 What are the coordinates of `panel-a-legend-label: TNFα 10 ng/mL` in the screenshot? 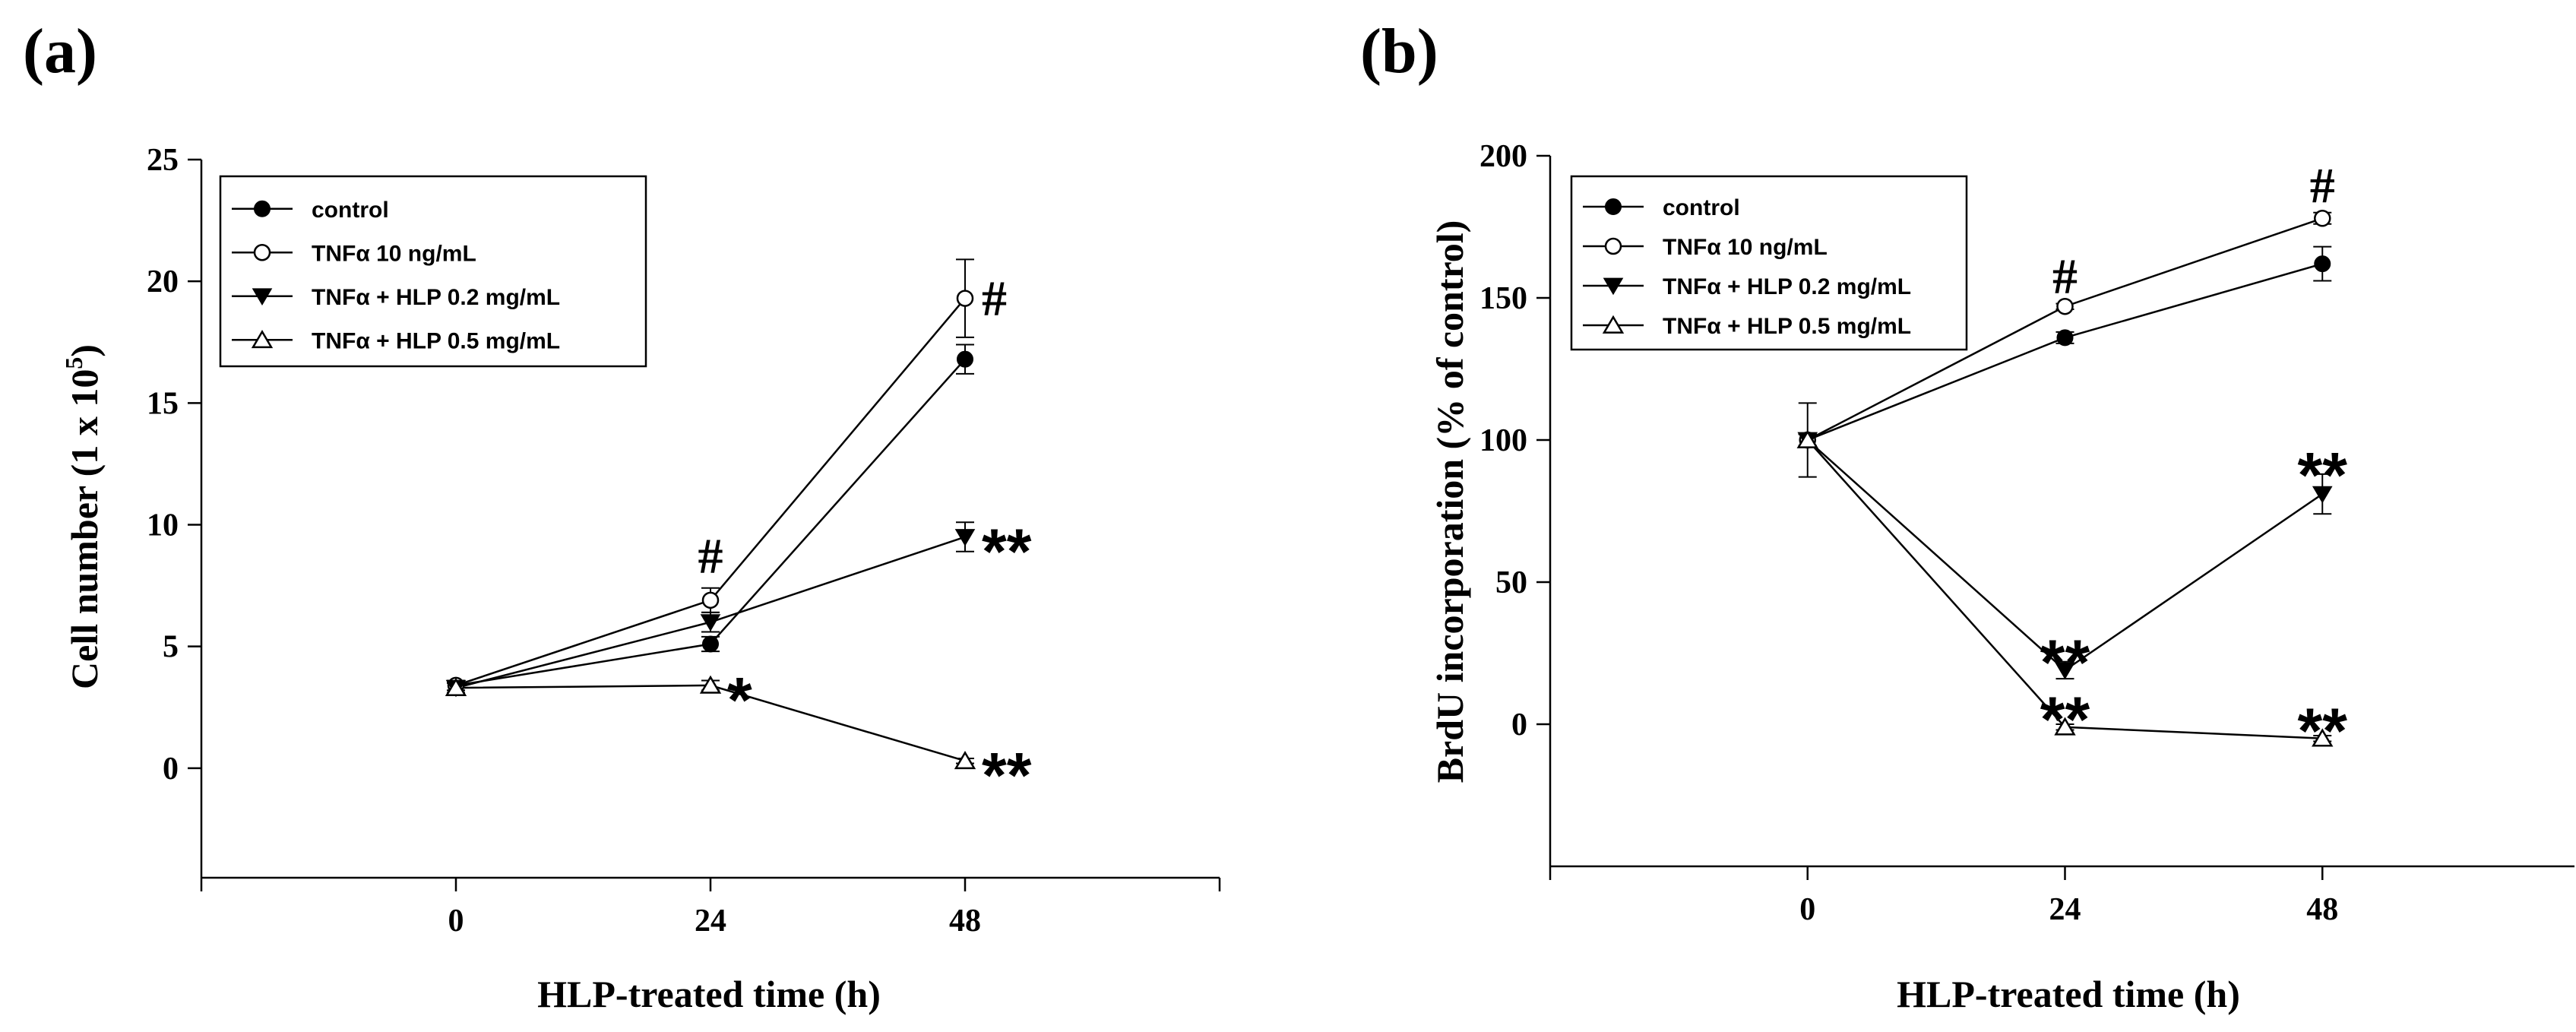 It's located at (394, 253).